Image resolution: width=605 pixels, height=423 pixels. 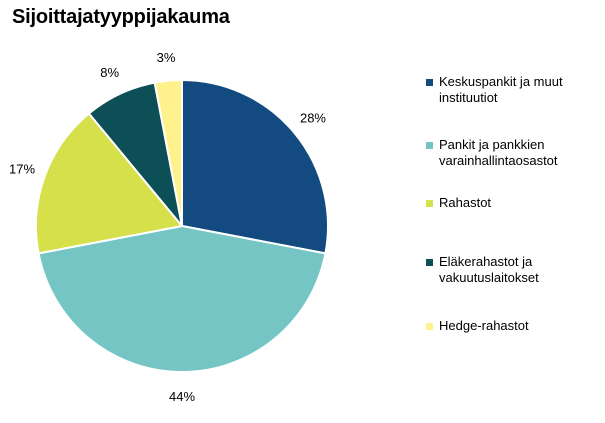 What do you see at coordinates (501, 90) in the screenshot?
I see `legend-label-1: Keskuspankit ja muut instituutiot` at bounding box center [501, 90].